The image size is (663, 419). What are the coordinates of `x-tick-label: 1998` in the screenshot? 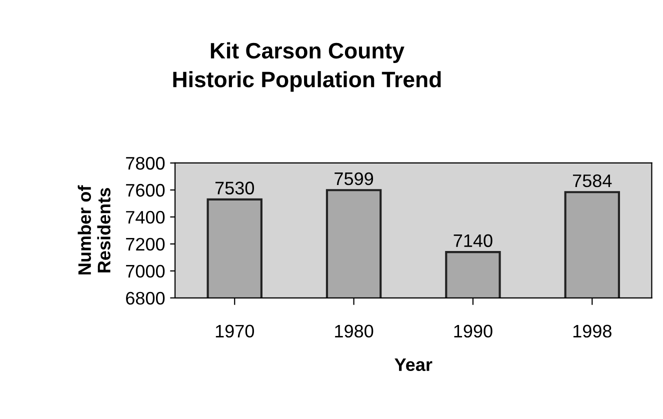 It's located at (592, 331).